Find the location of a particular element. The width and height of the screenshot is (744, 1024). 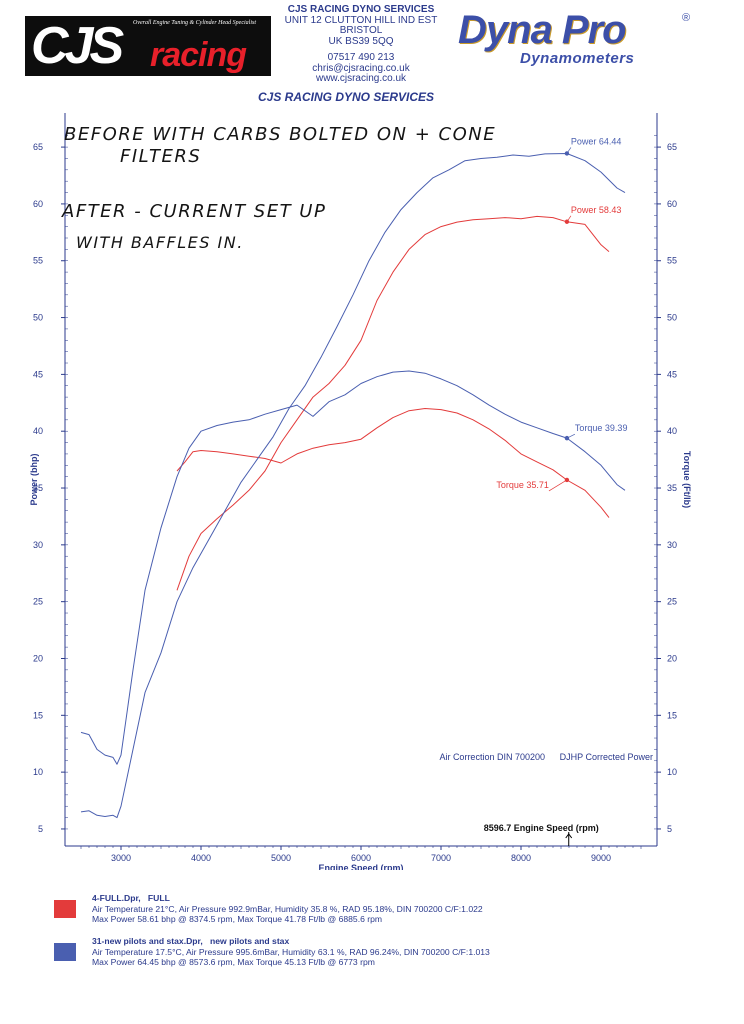

y-left-tick-label: 45 is located at coordinates (38, 374).